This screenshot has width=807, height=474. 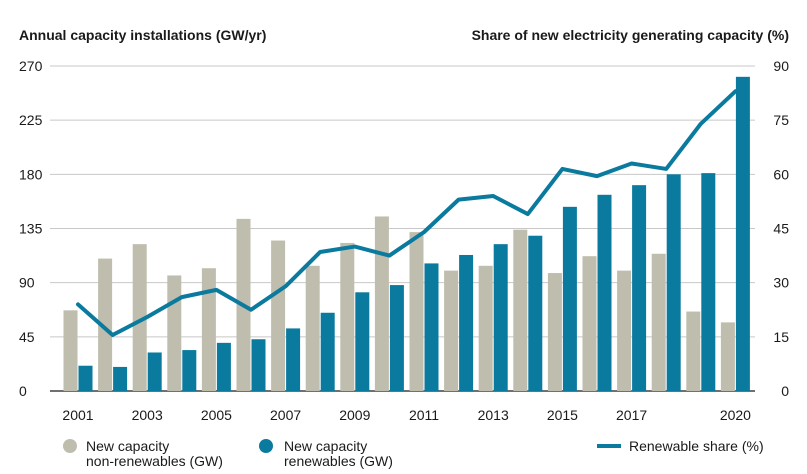 What do you see at coordinates (127, 446) in the screenshot?
I see `legend-nonrenewables-label-1: New capacity` at bounding box center [127, 446].